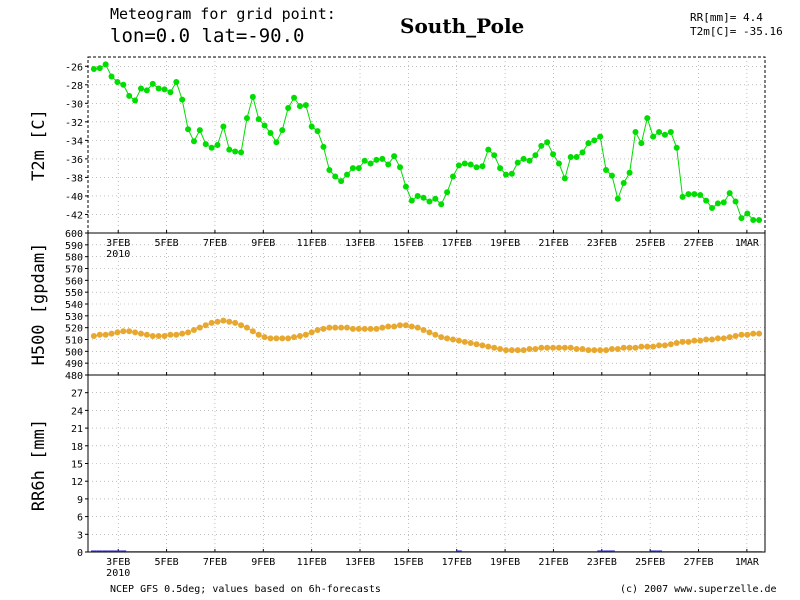 This screenshot has width=800, height=600. Describe the element at coordinates (74, 104) in the screenshot. I see `y-tick-label: -30` at that location.